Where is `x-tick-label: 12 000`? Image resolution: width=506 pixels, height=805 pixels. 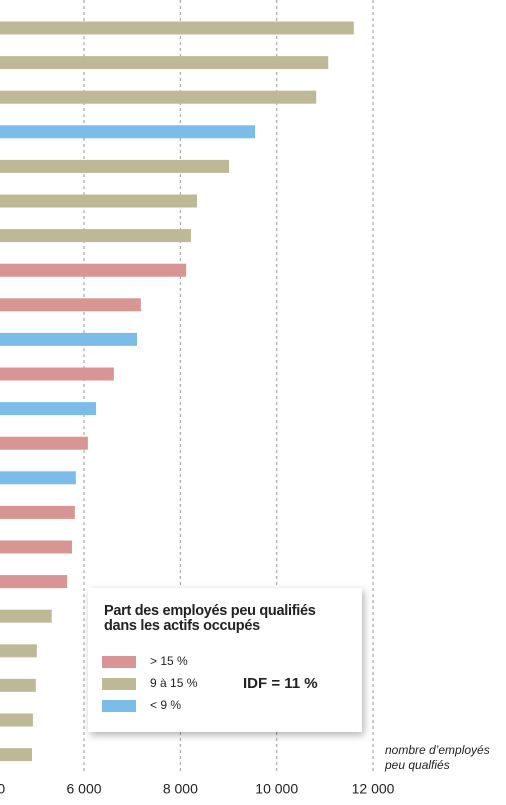
x-tick-label: 12 000 is located at coordinates (373, 789).